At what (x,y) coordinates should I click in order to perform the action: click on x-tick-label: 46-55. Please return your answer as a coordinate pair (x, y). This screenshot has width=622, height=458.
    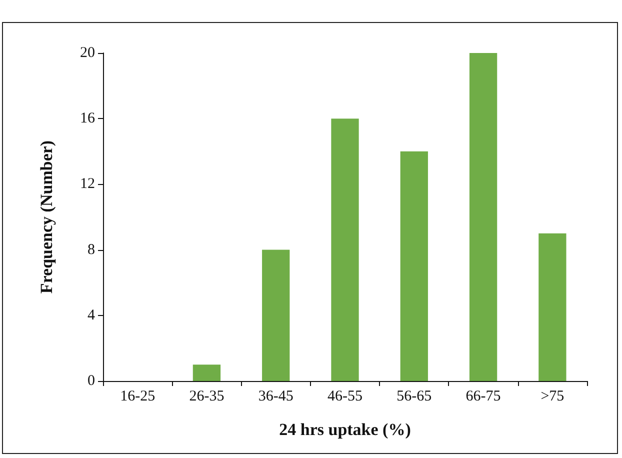
    Looking at the image, I should click on (345, 396).